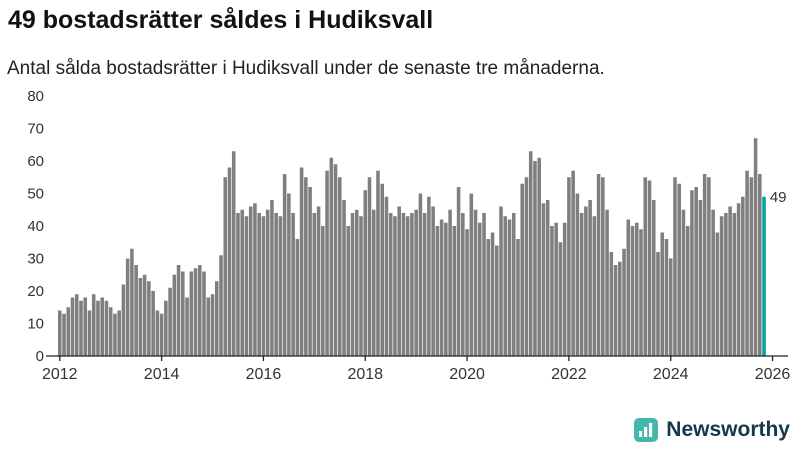 The width and height of the screenshot is (800, 450). Describe the element at coordinates (35, 129) in the screenshot. I see `y-tick-label: 70` at that location.